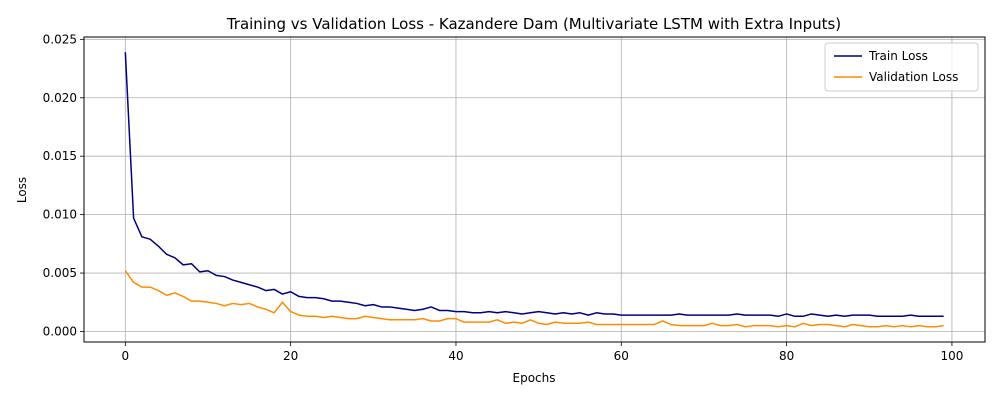  I want to click on legend-label-validation-loss: Validation Loss, so click(913, 77).